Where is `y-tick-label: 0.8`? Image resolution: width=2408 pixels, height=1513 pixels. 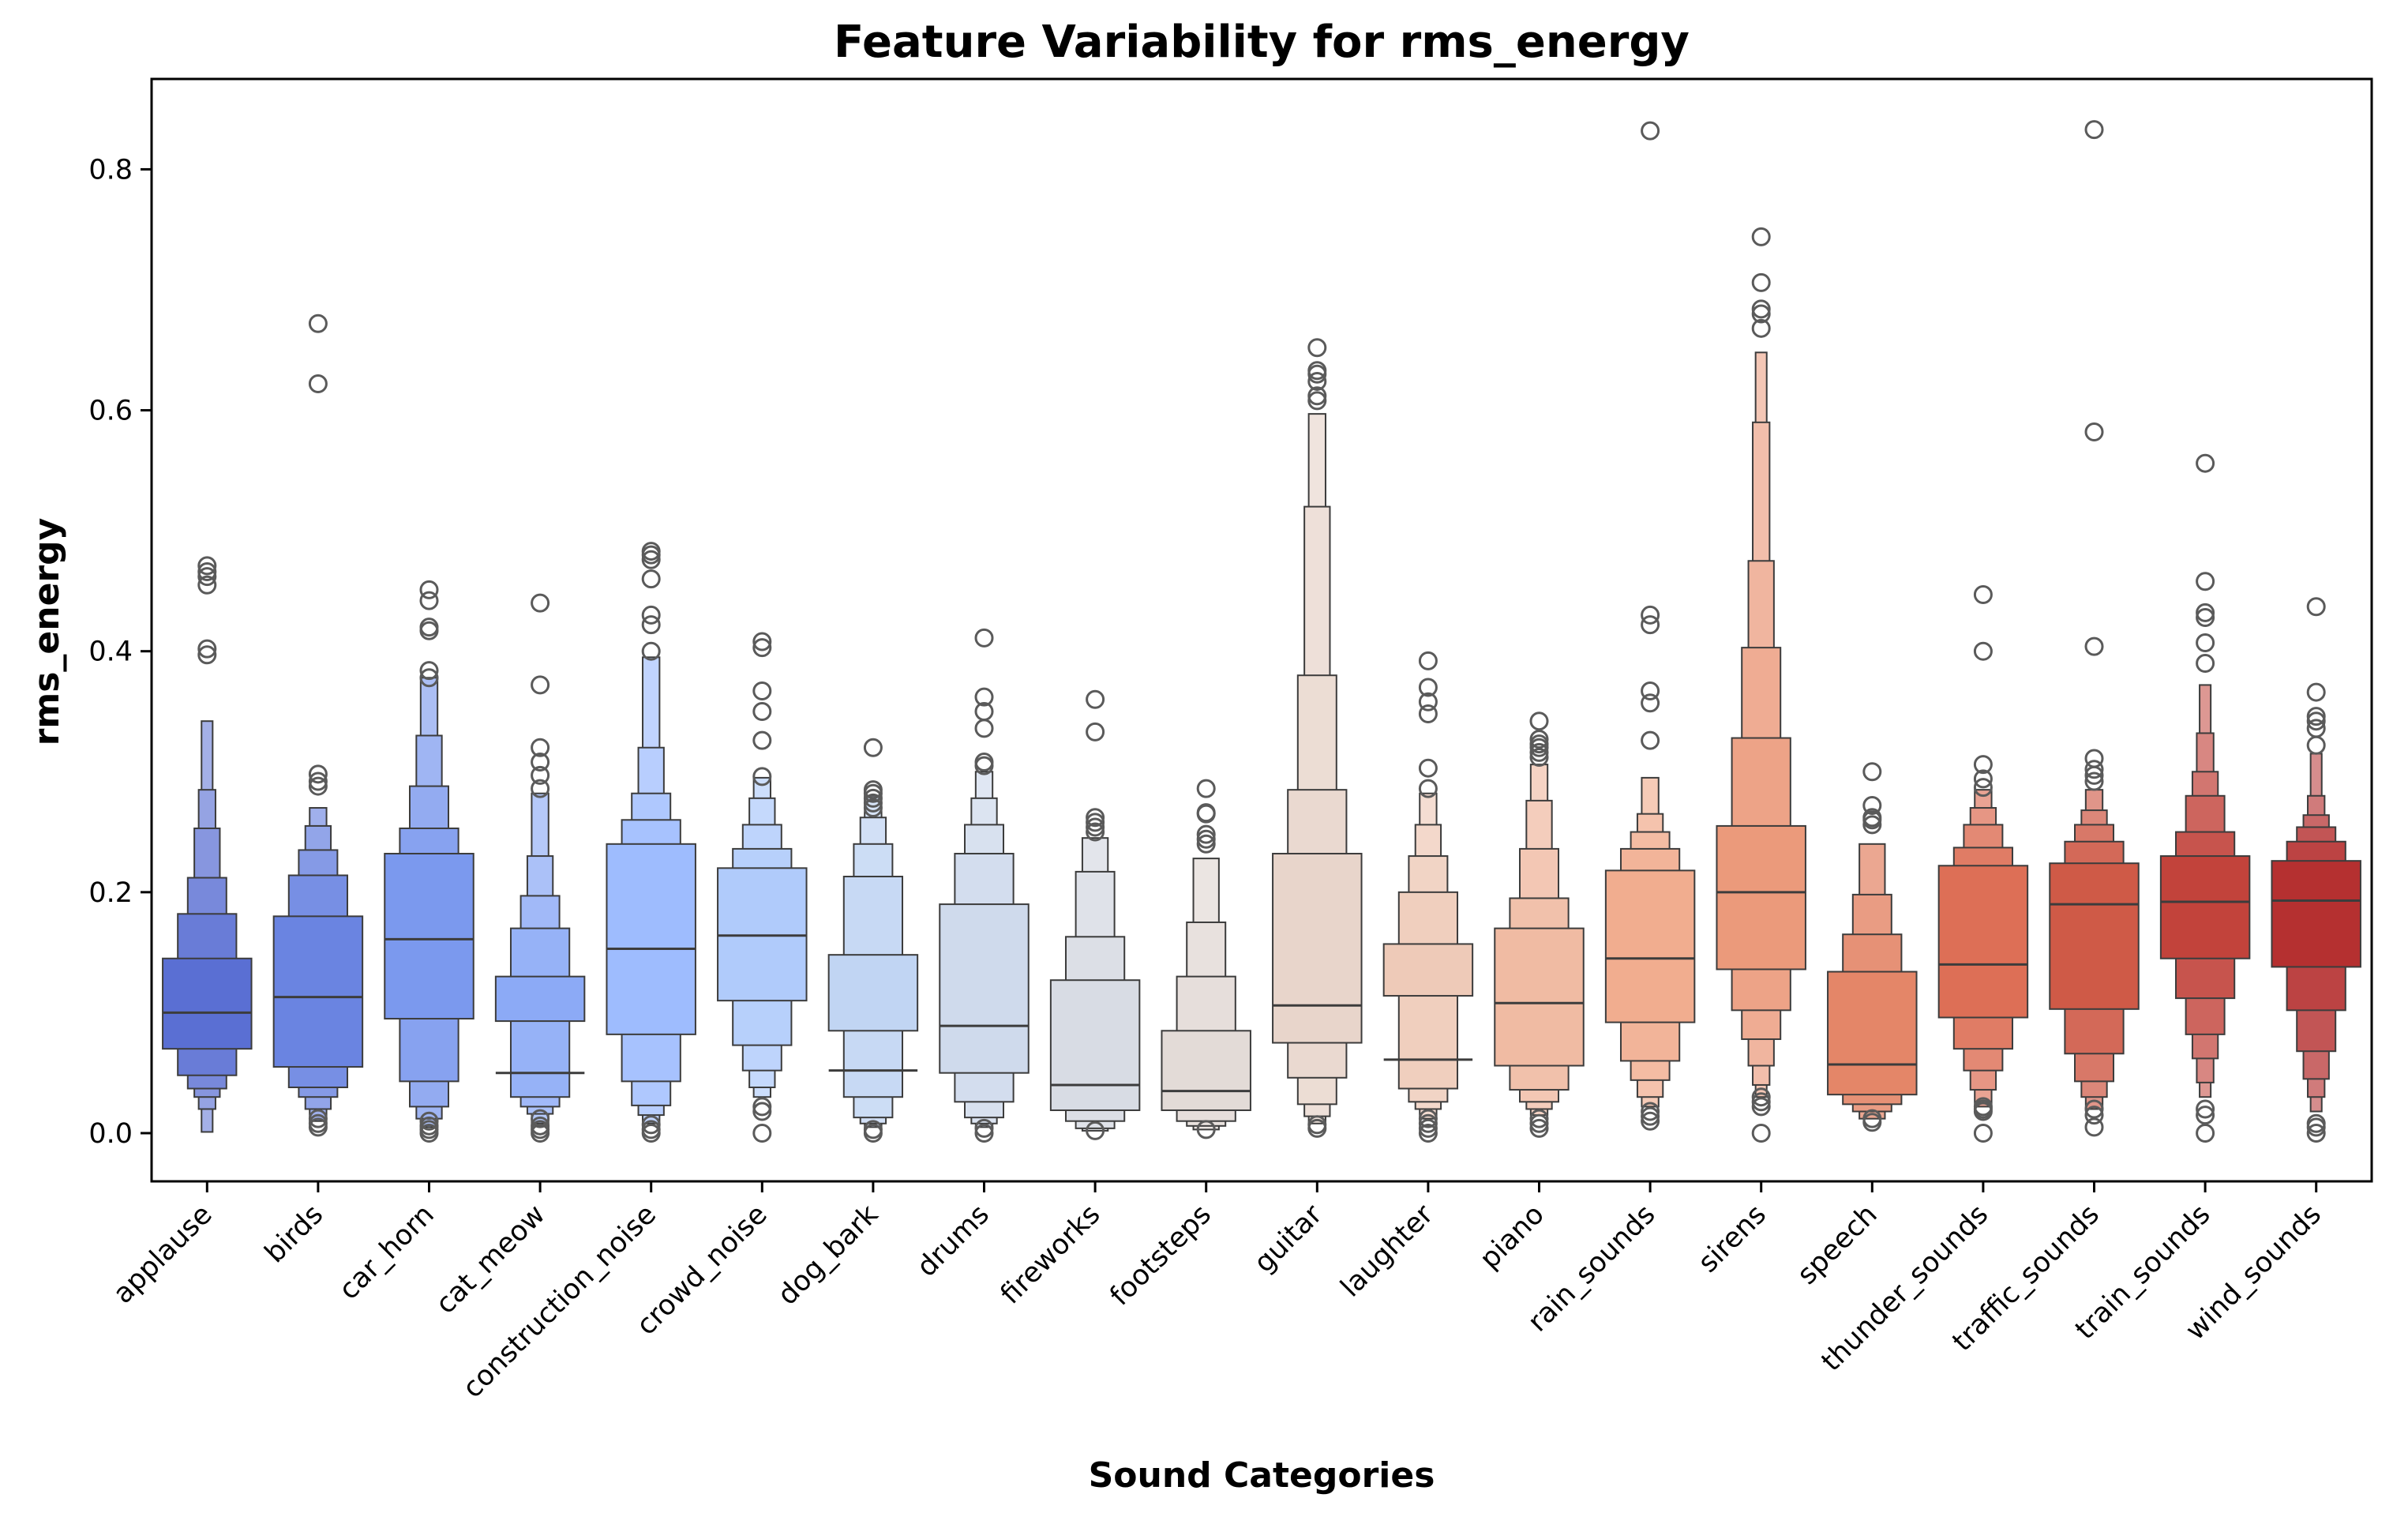 y-tick-label: 0.8 is located at coordinates (110, 170).